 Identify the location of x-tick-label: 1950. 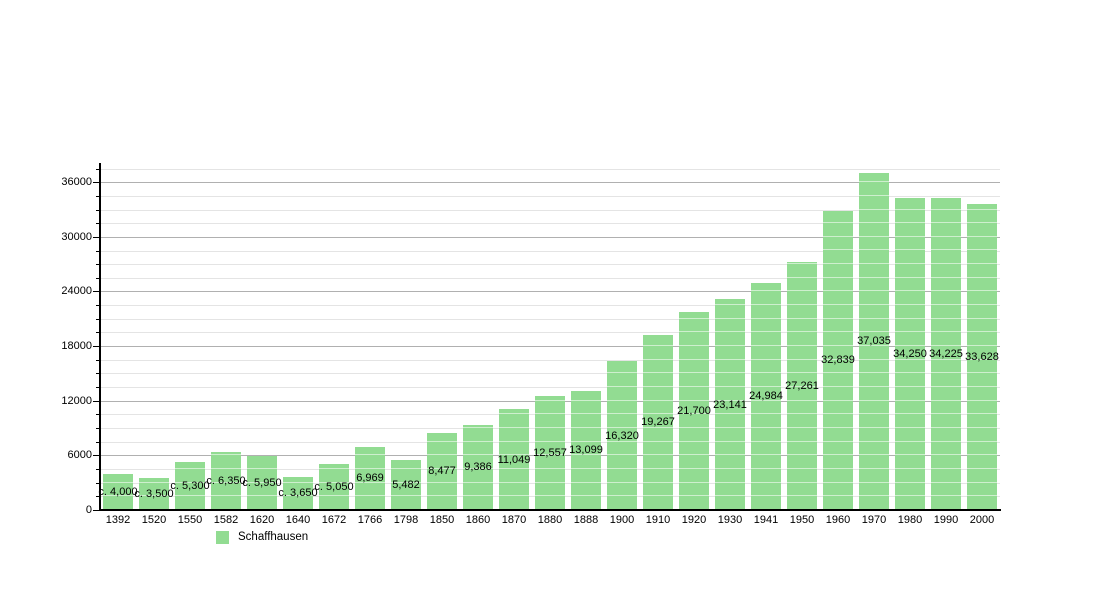
(802, 520).